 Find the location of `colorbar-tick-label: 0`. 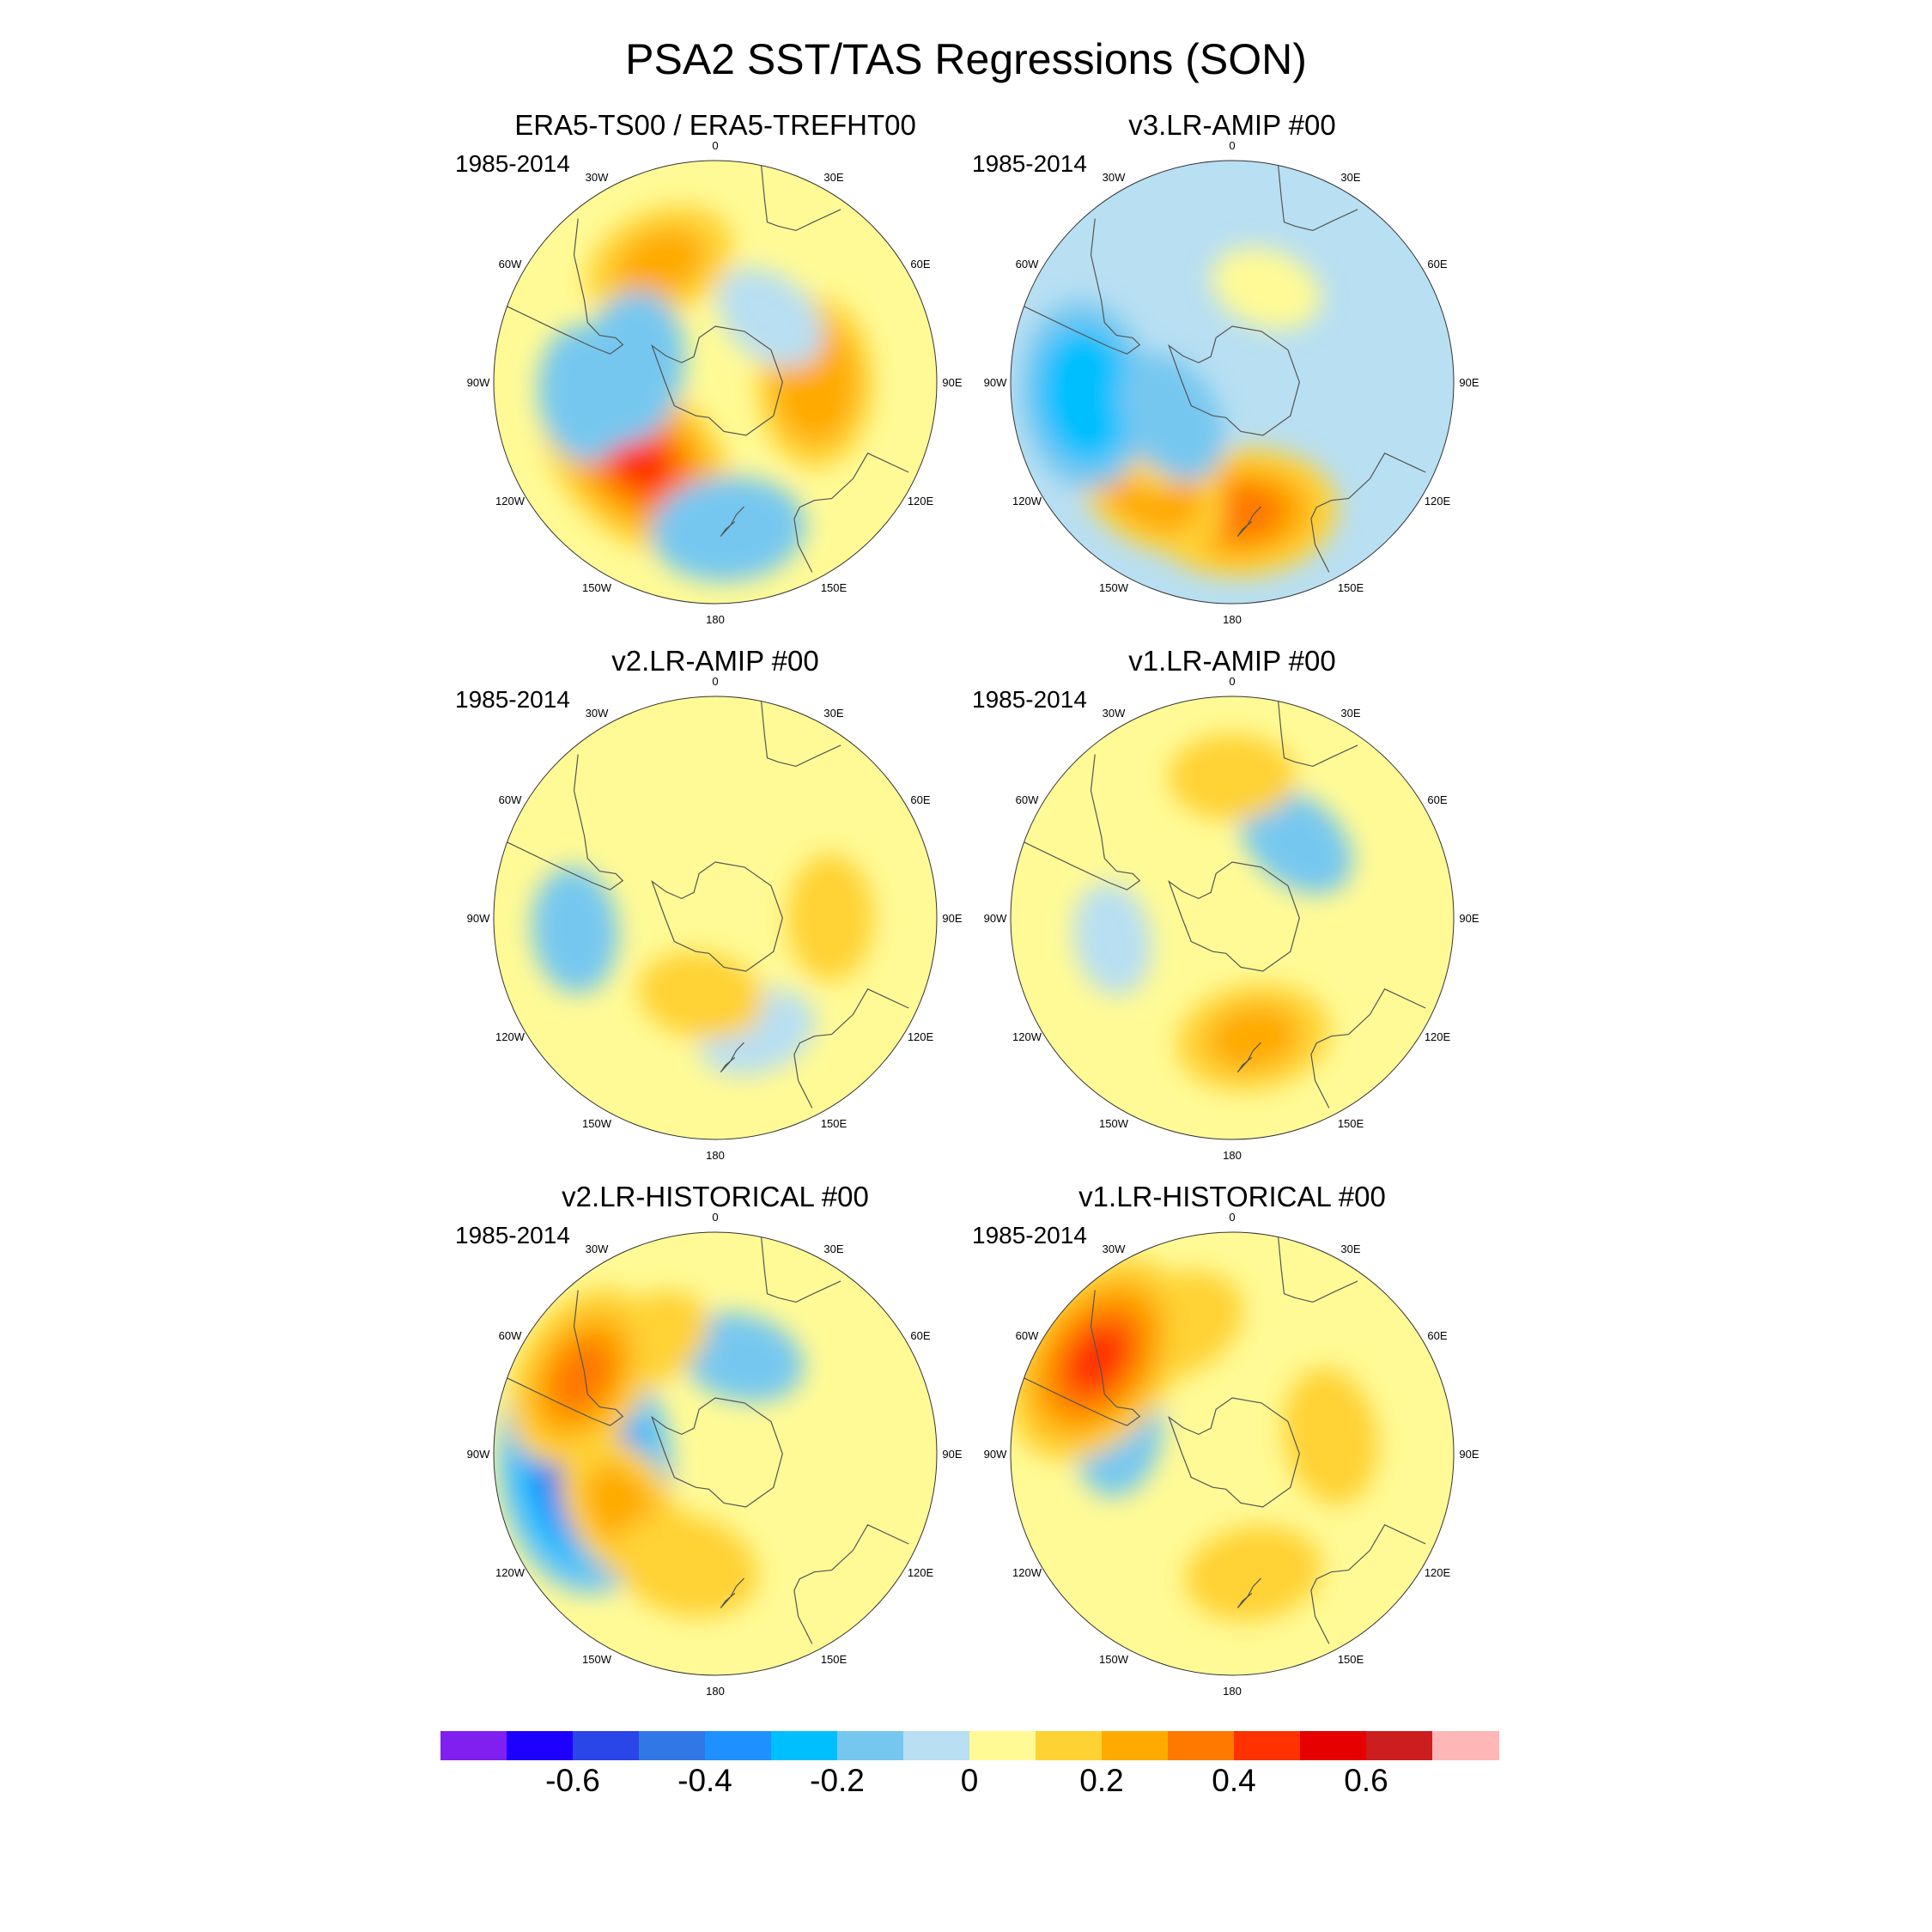

colorbar-tick-label: 0 is located at coordinates (969, 1780).